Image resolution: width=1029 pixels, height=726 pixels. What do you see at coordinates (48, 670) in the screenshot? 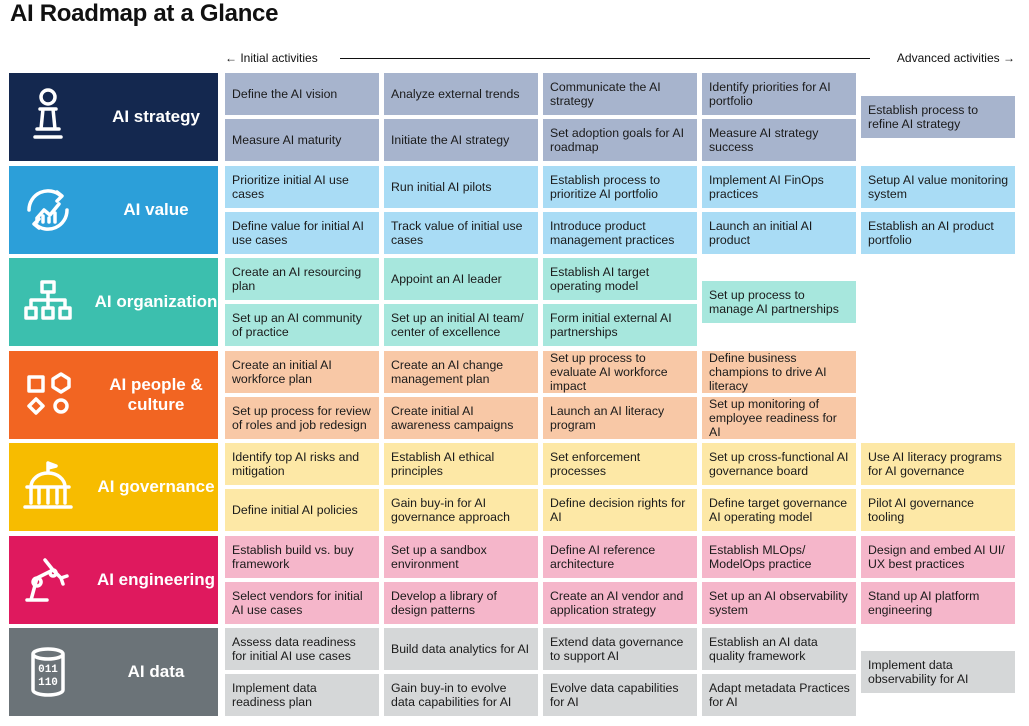
I see `svg-text: 011` at bounding box center [48, 670].